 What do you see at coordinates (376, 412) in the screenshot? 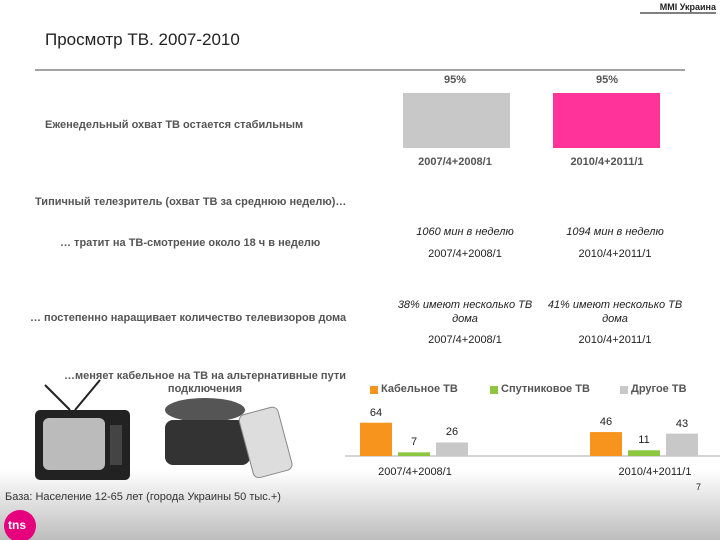
I see `value-label: 64` at bounding box center [376, 412].